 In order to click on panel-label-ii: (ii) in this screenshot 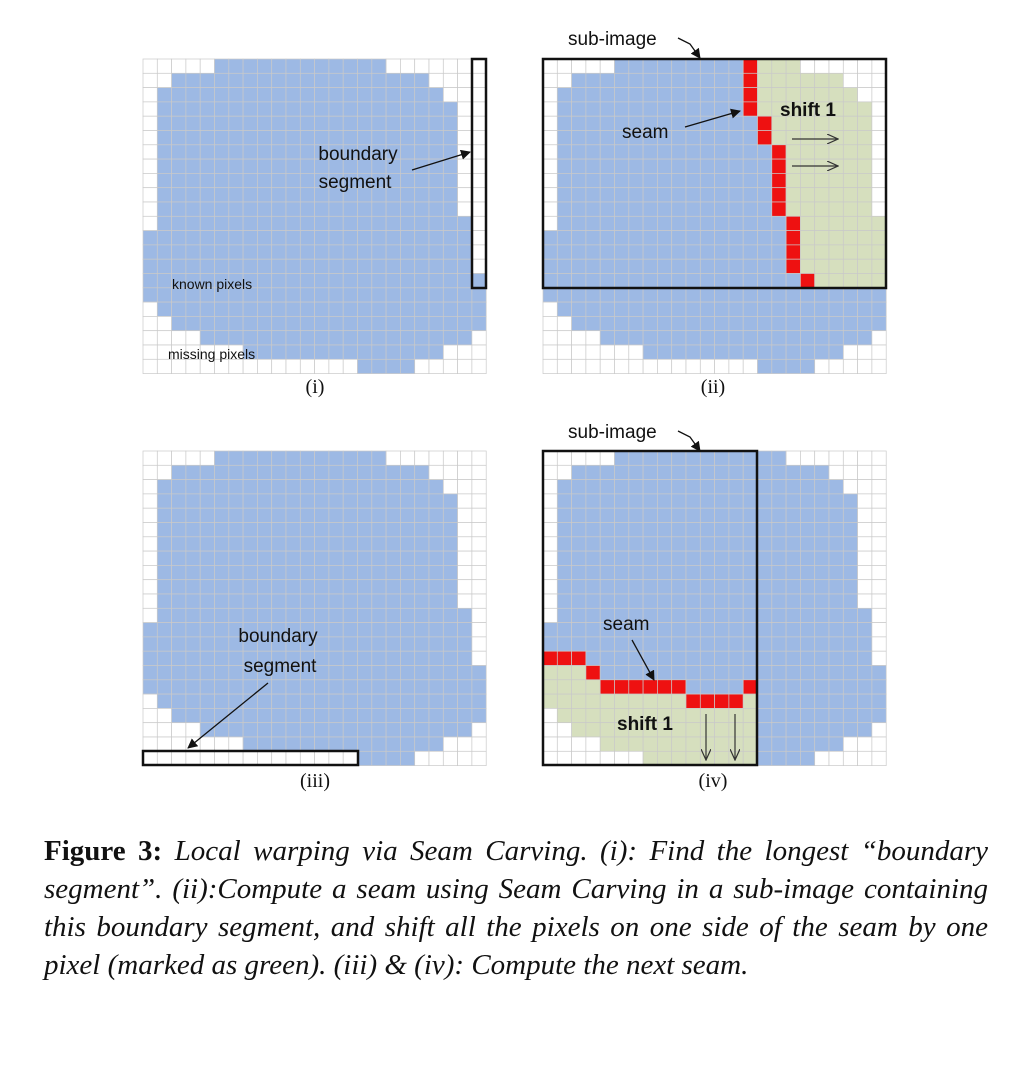, I will do `click(713, 387)`.